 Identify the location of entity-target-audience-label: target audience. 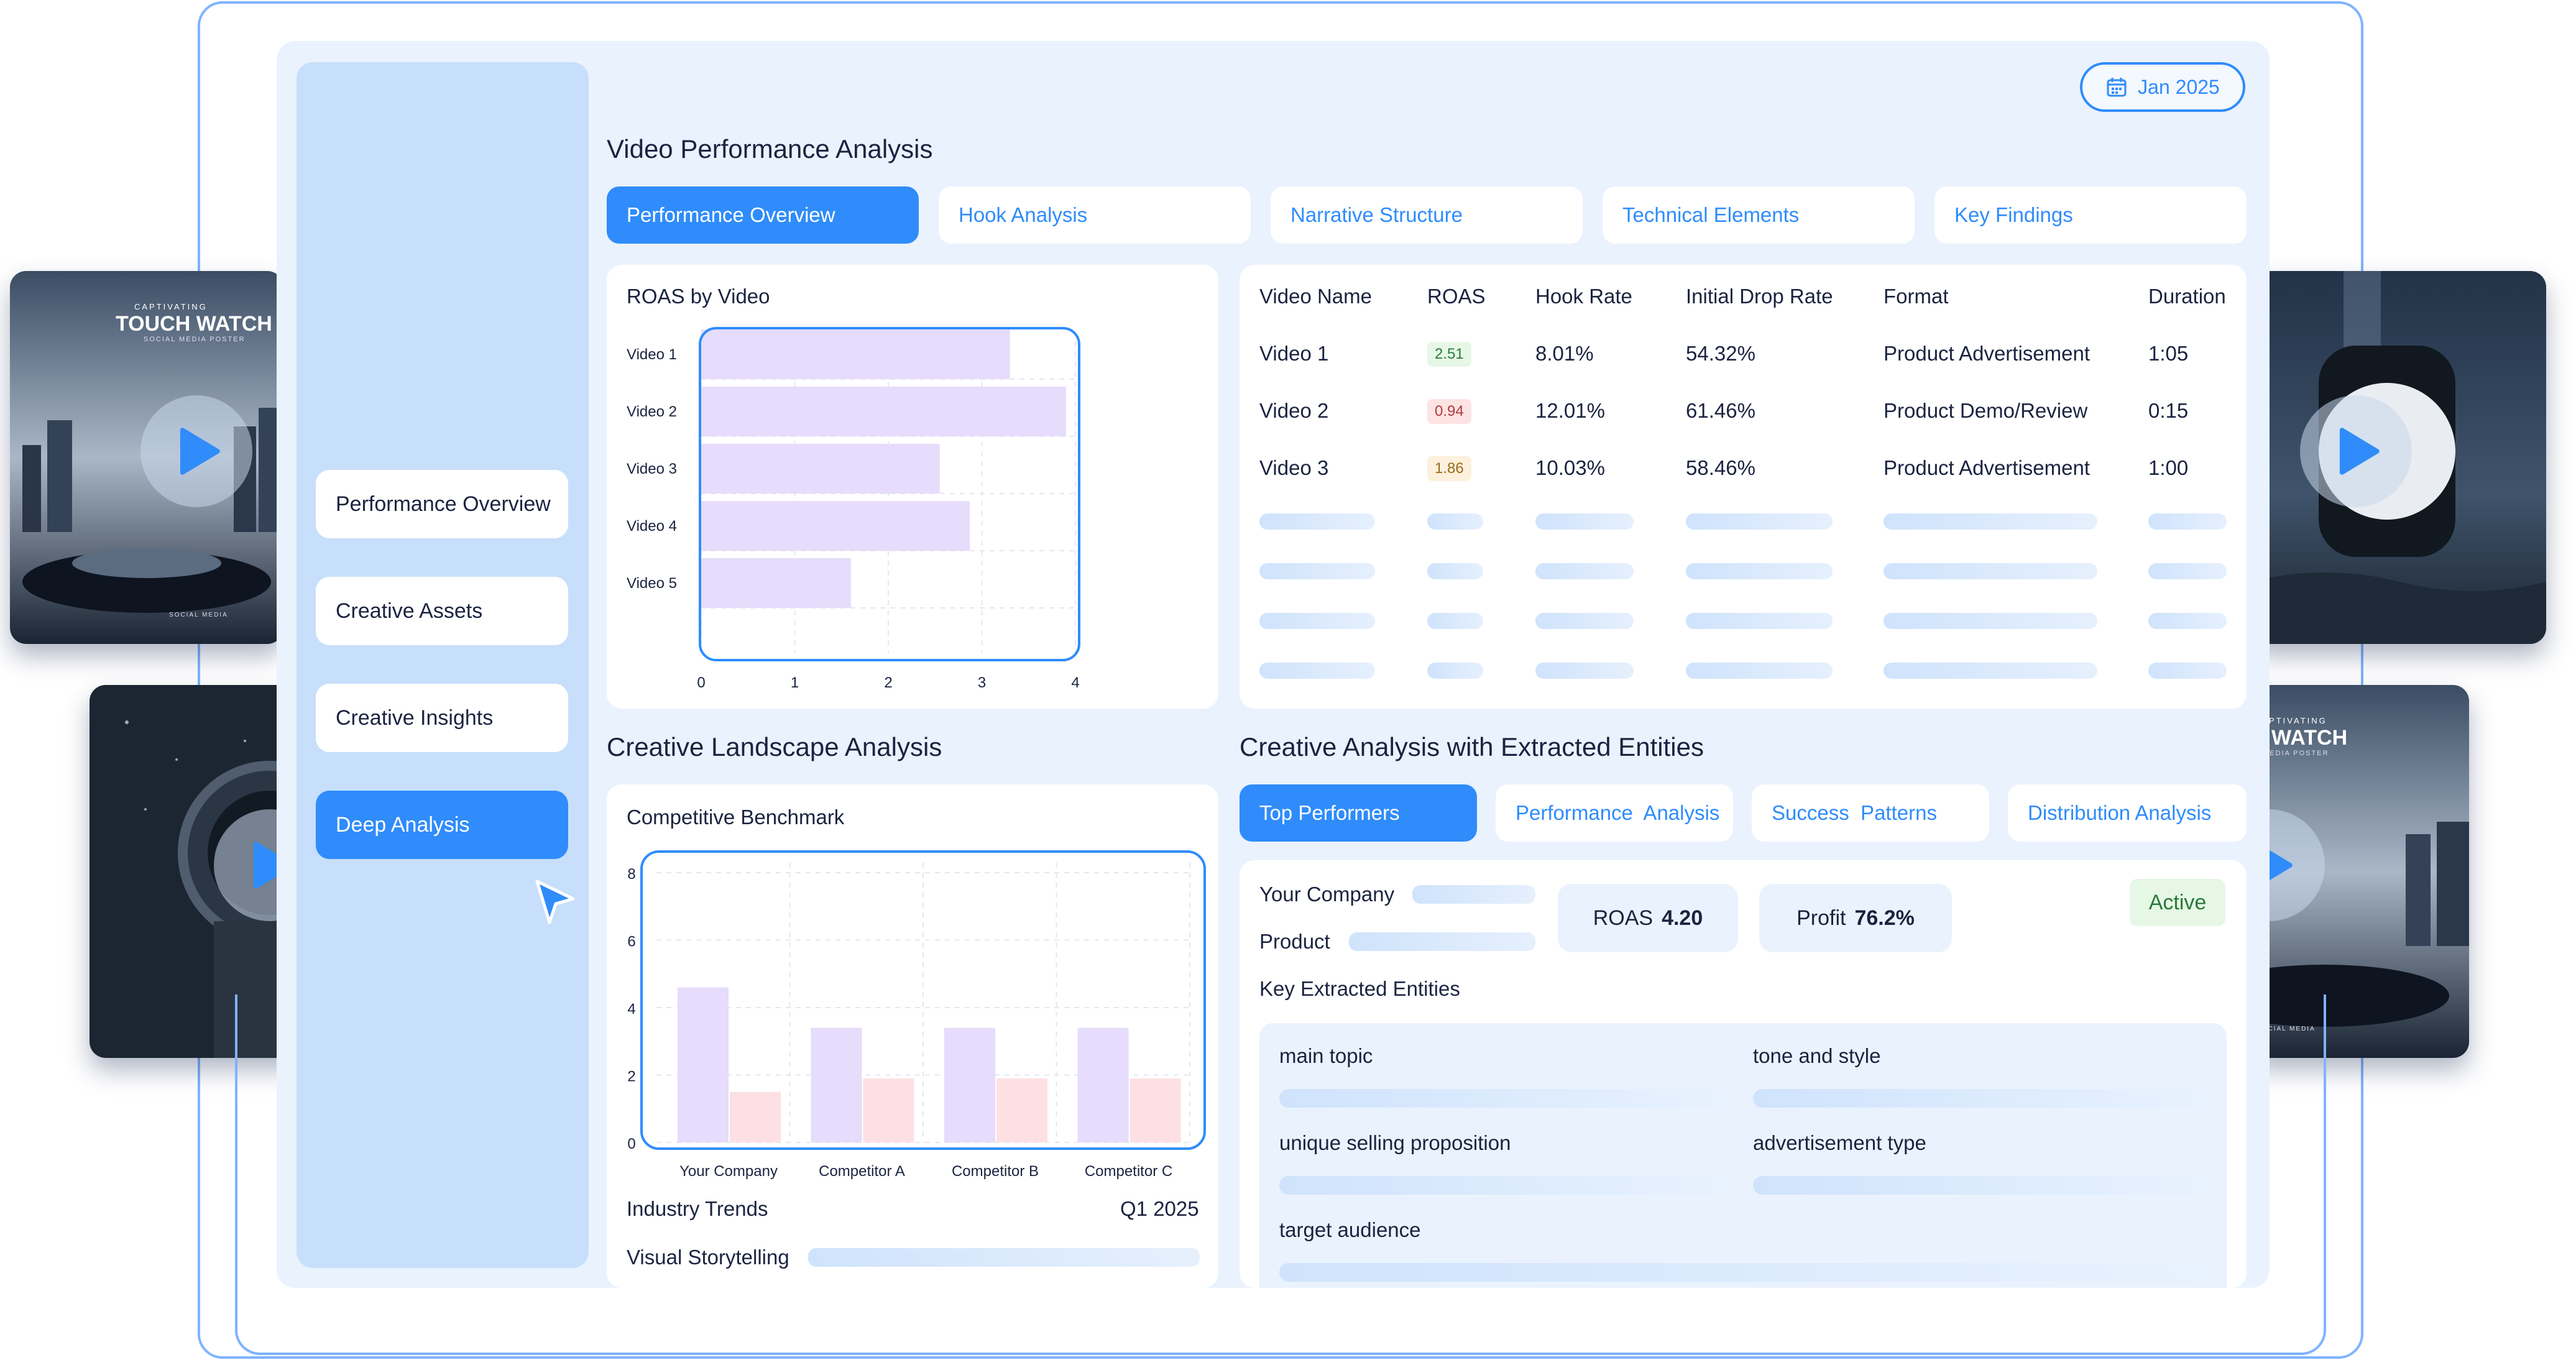
(1350, 1229).